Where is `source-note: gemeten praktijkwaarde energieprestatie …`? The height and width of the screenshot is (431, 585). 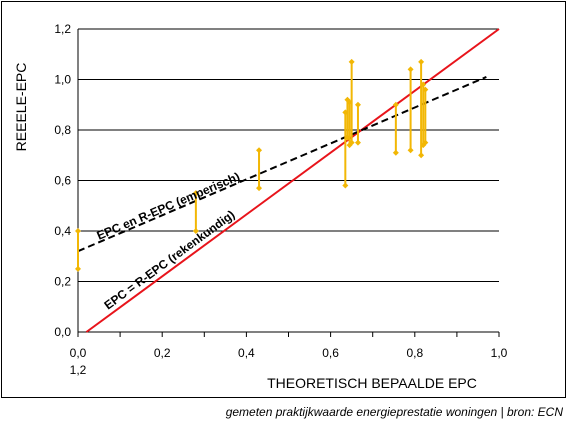 source-note: gemeten praktijkwaarde energieprestatie … is located at coordinates (394, 412).